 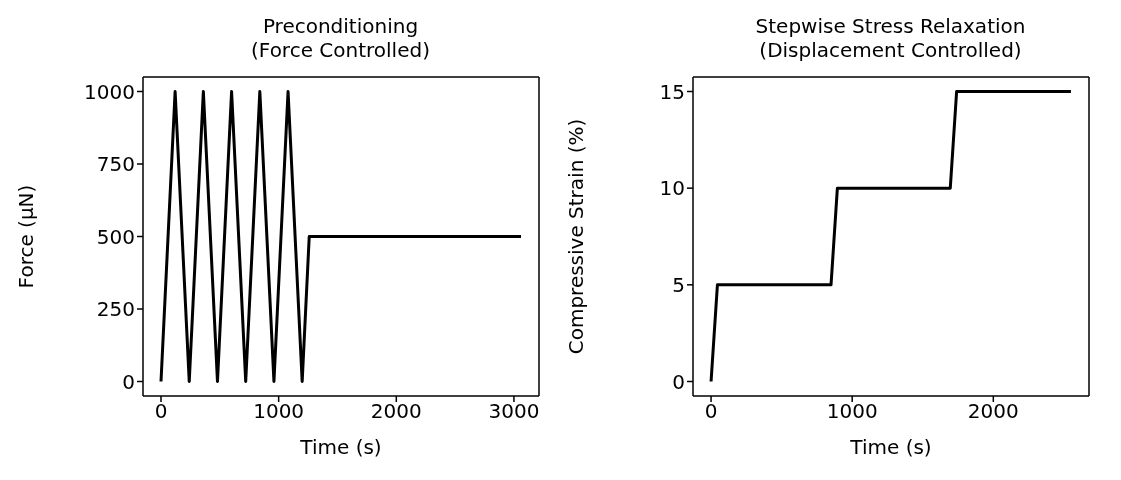 What do you see at coordinates (115, 164) in the screenshot?
I see `y-tick-label: 750` at bounding box center [115, 164].